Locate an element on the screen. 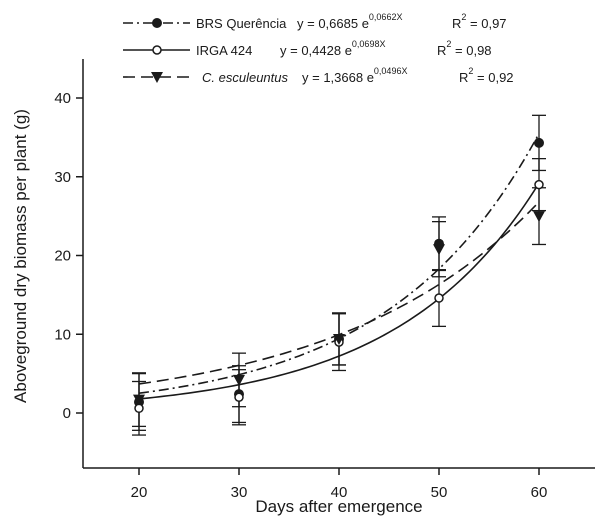 Image resolution: width=595 pixels, height=518 pixels. legend-series-name: IRGA 424 is located at coordinates (224, 50).